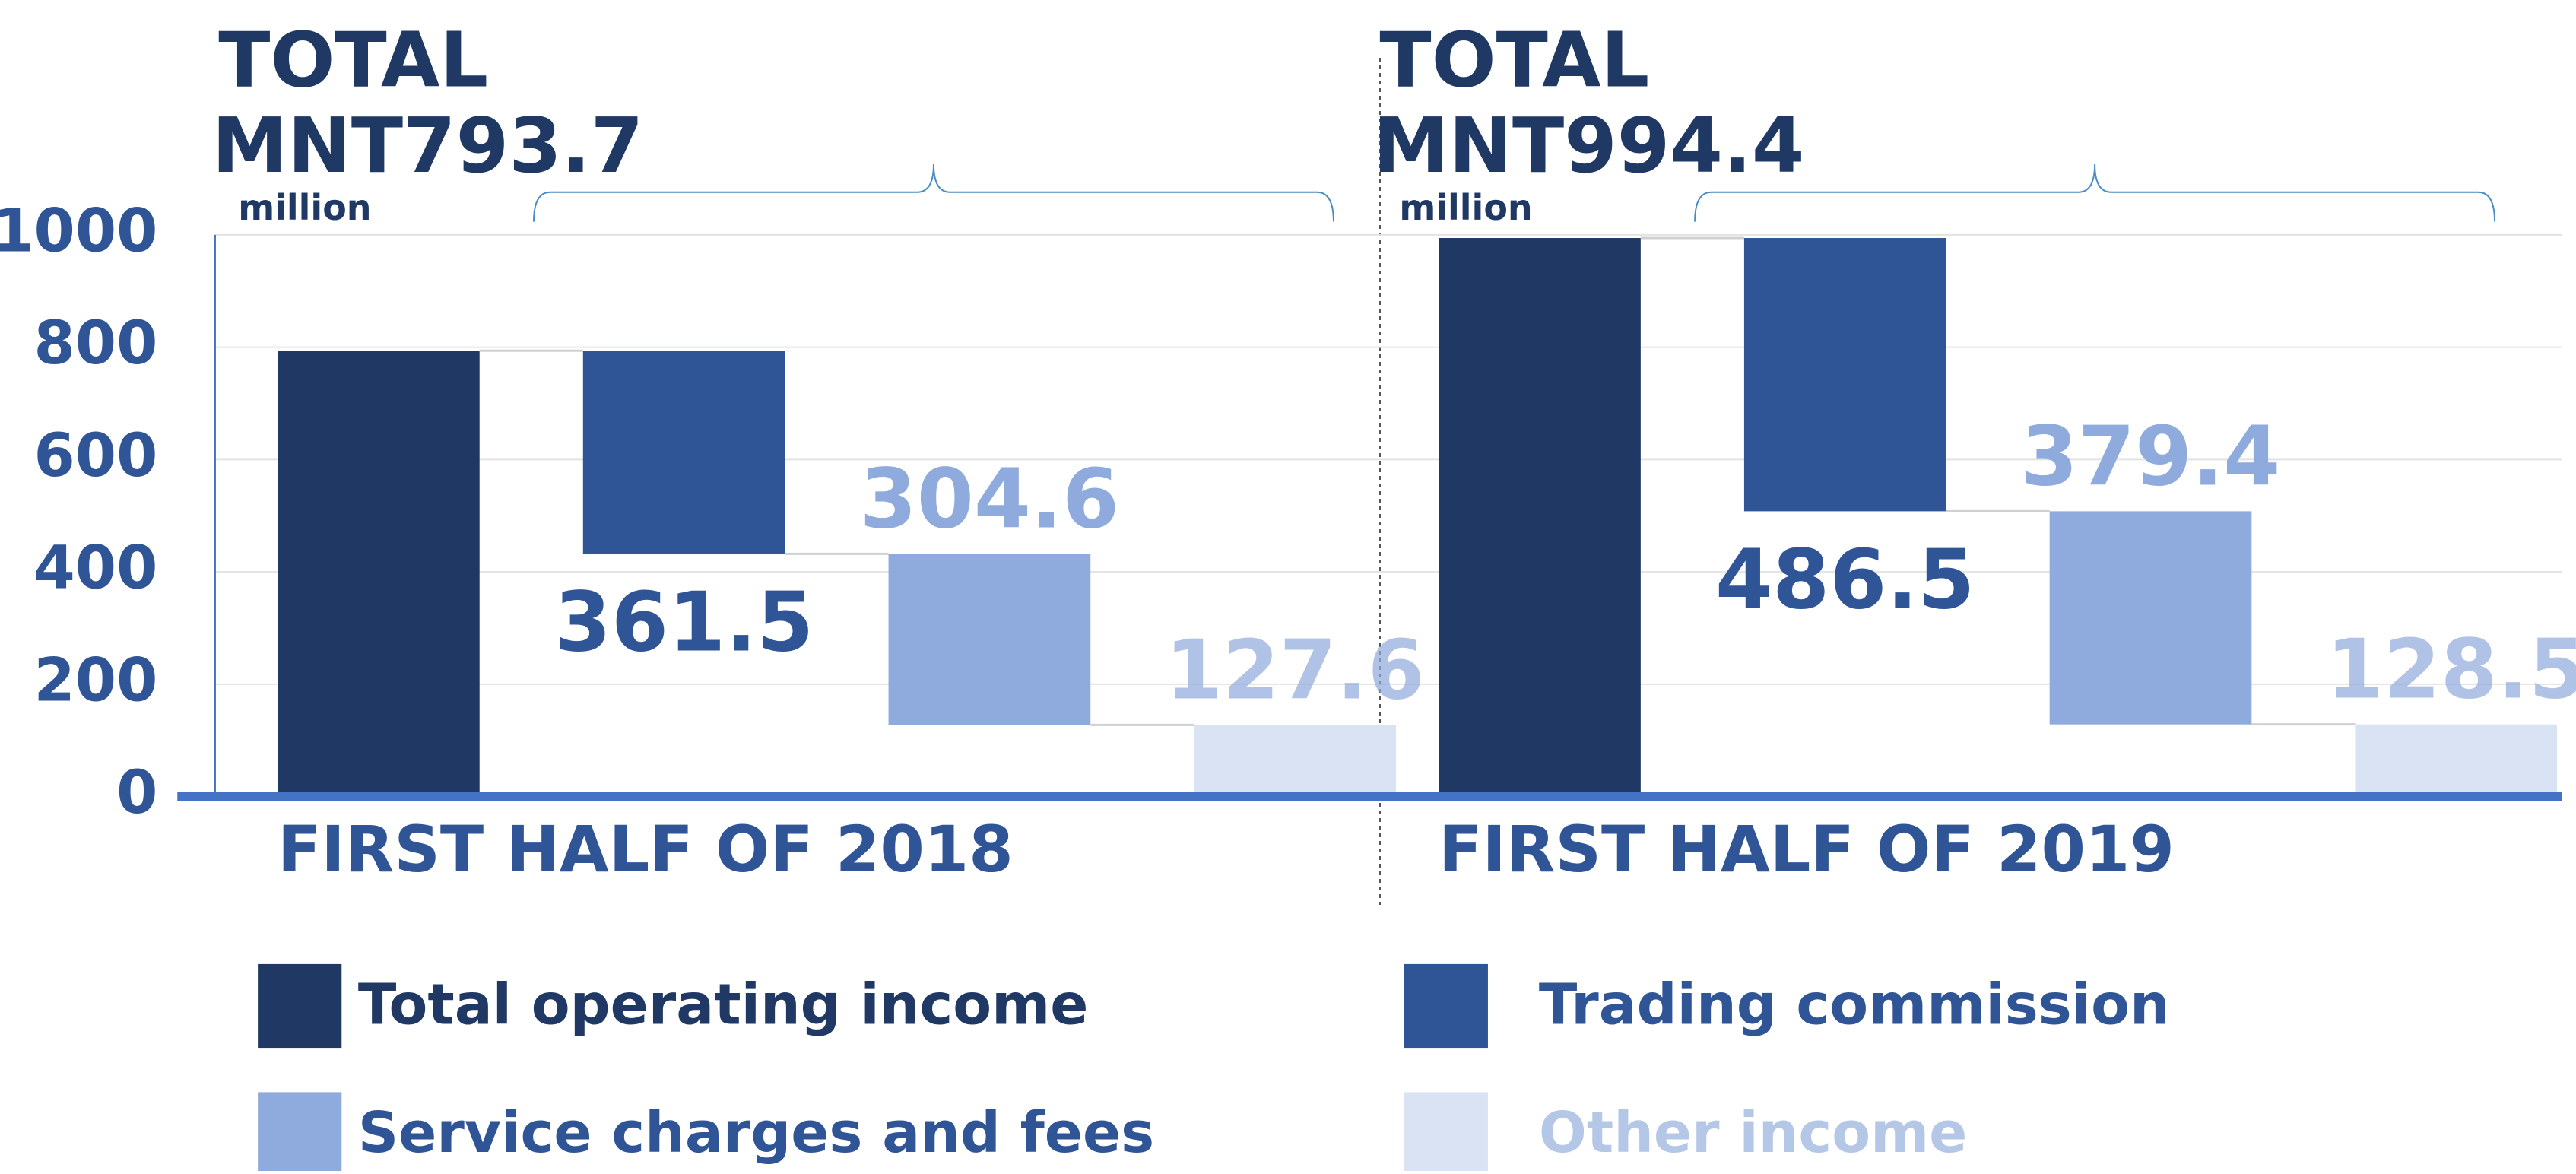 This screenshot has height=1174, width=2576. I want to click on panel-total: MNT793.7, so click(428, 145).